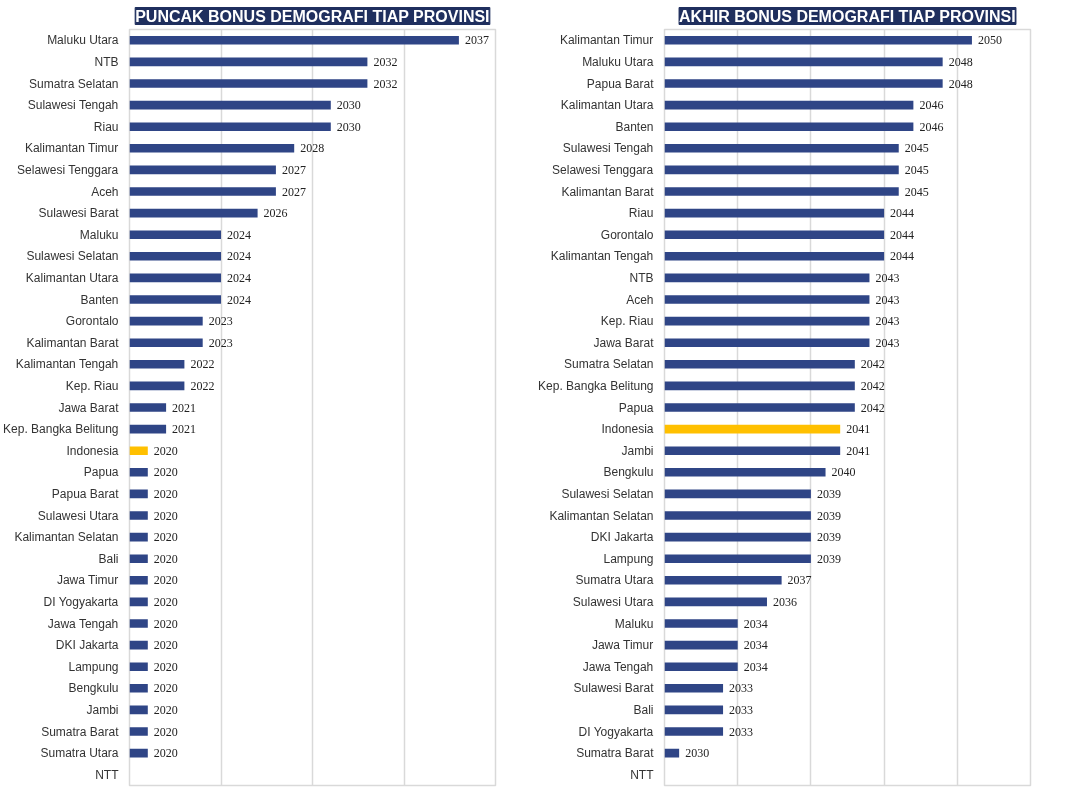 The image size is (1084, 800). I want to click on chart-title: AKHIR BONUS DEMOGRAFI TIAP PROVINSI, so click(847, 16).